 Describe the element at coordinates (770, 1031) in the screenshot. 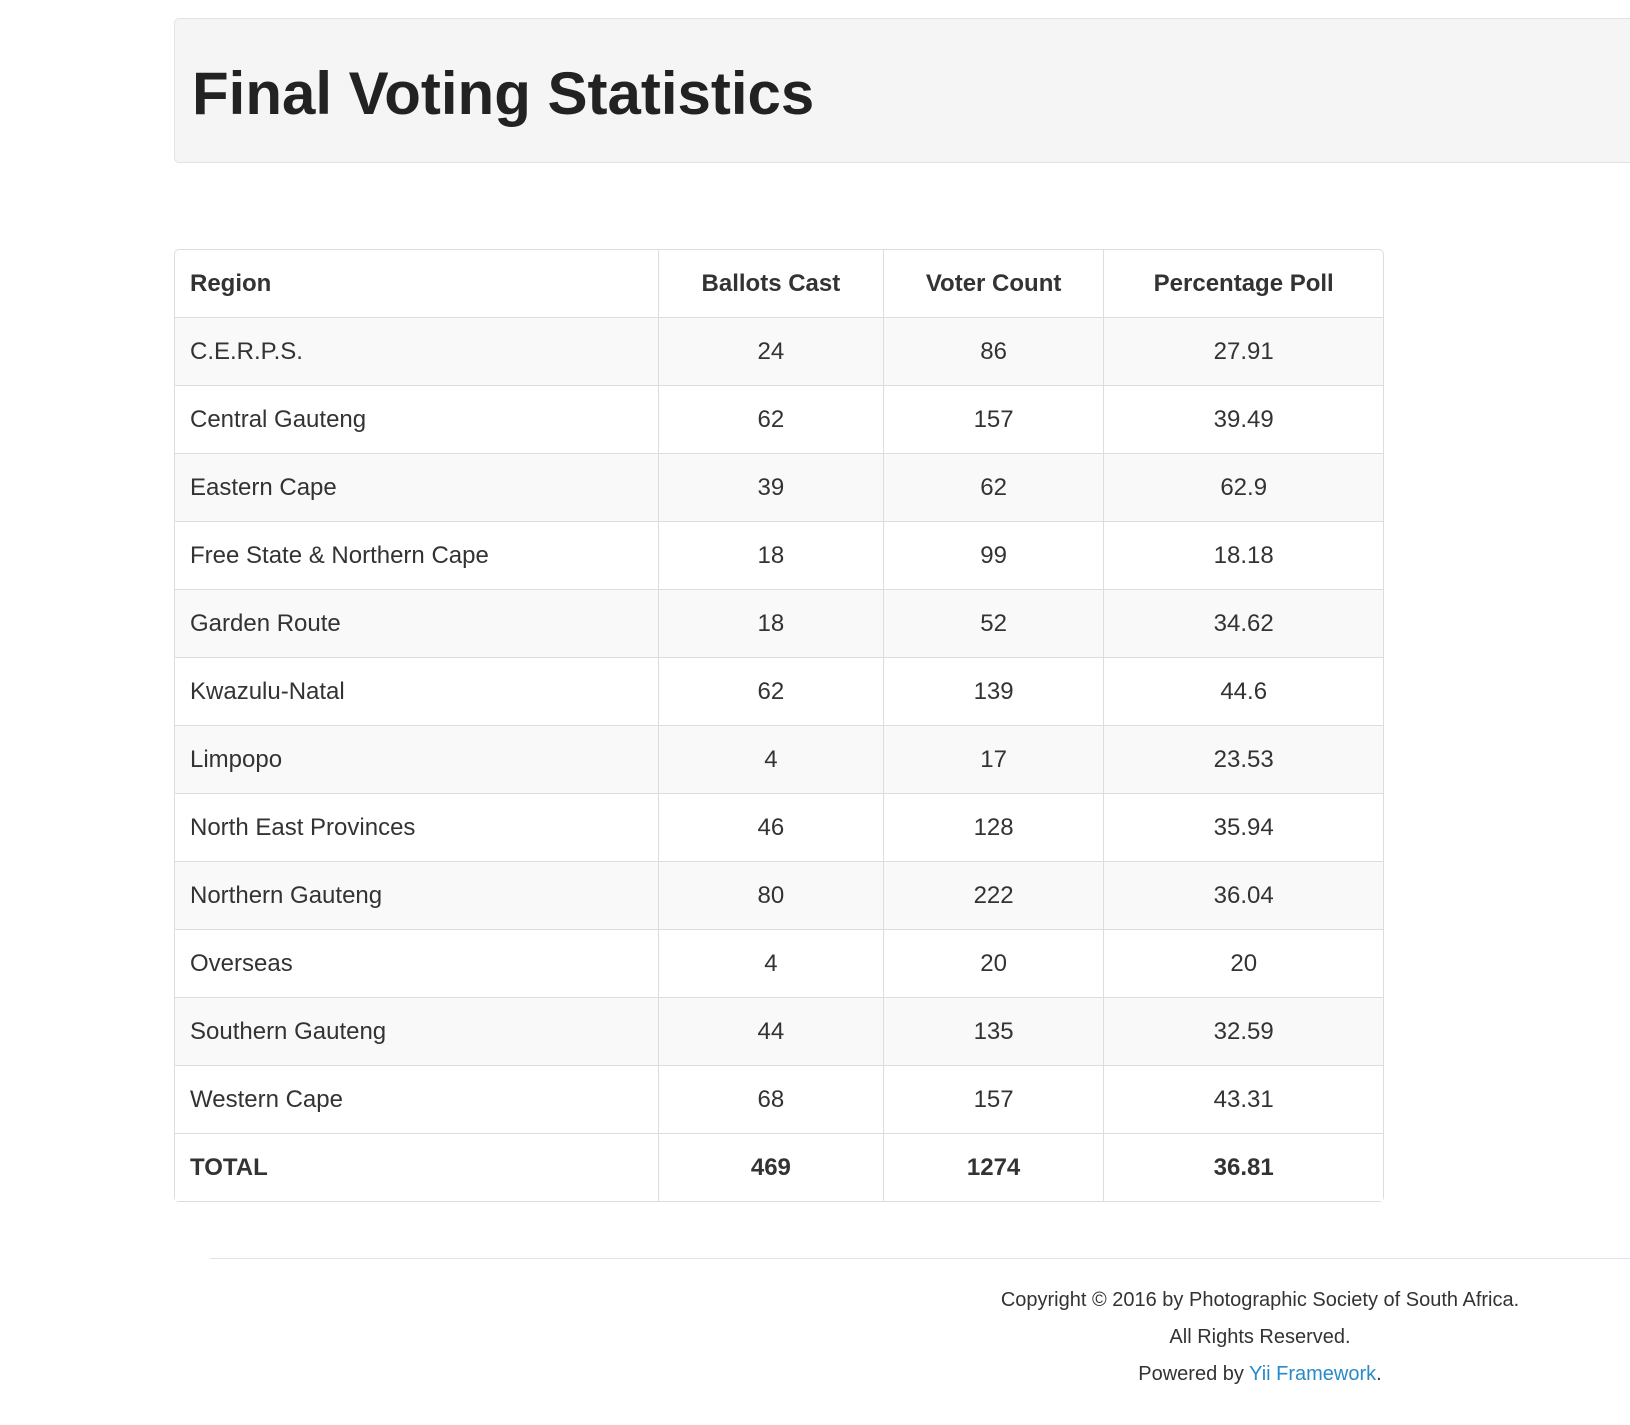

I see `value-cell: 44` at that location.